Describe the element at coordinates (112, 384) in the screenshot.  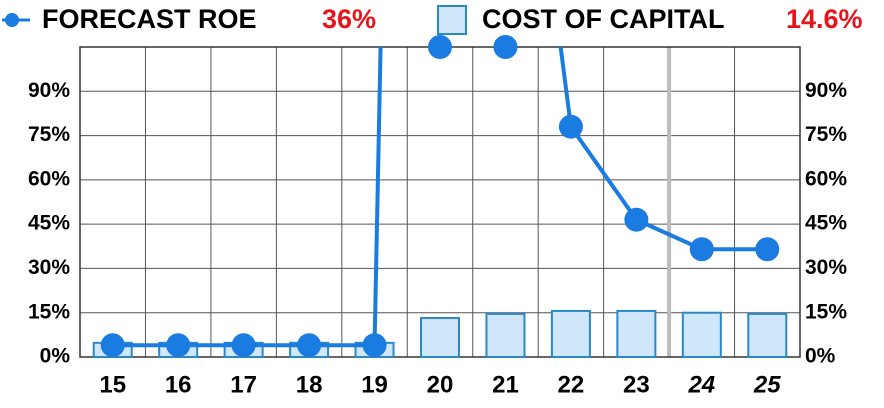
I see `x-tick-label: 15` at that location.